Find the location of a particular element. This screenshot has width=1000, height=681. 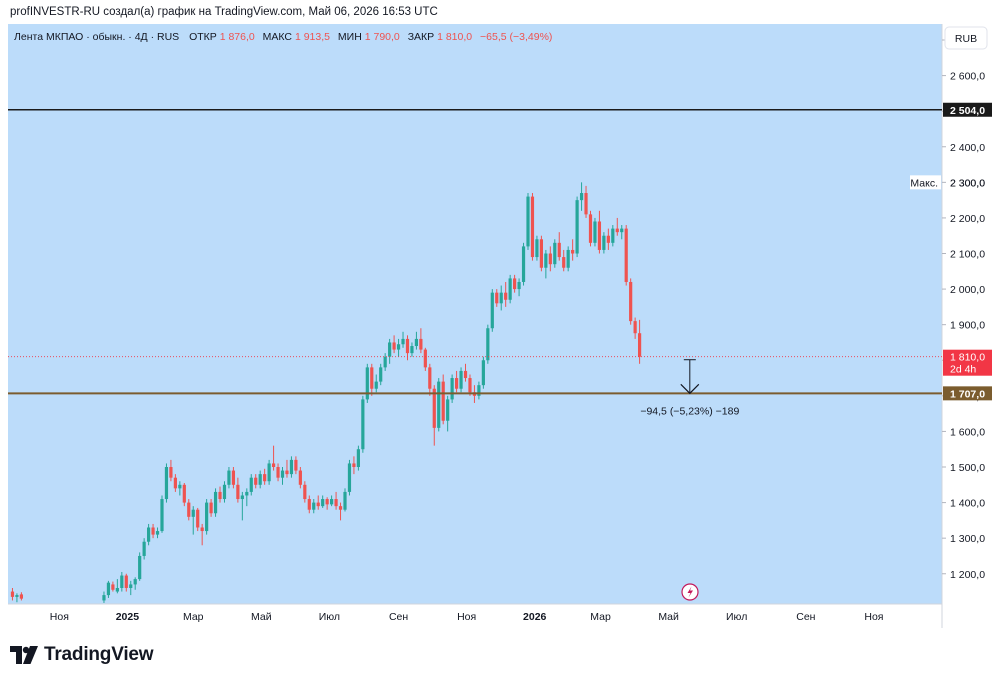

x-tick-label: Сен is located at coordinates (398, 617).